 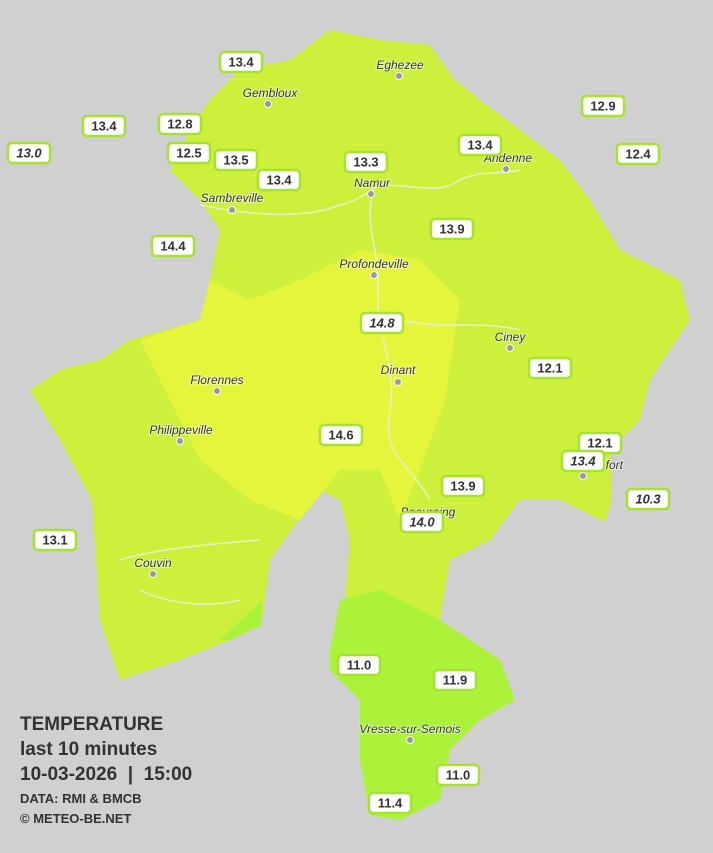 I want to click on station-label: 12.4, so click(x=638, y=154).